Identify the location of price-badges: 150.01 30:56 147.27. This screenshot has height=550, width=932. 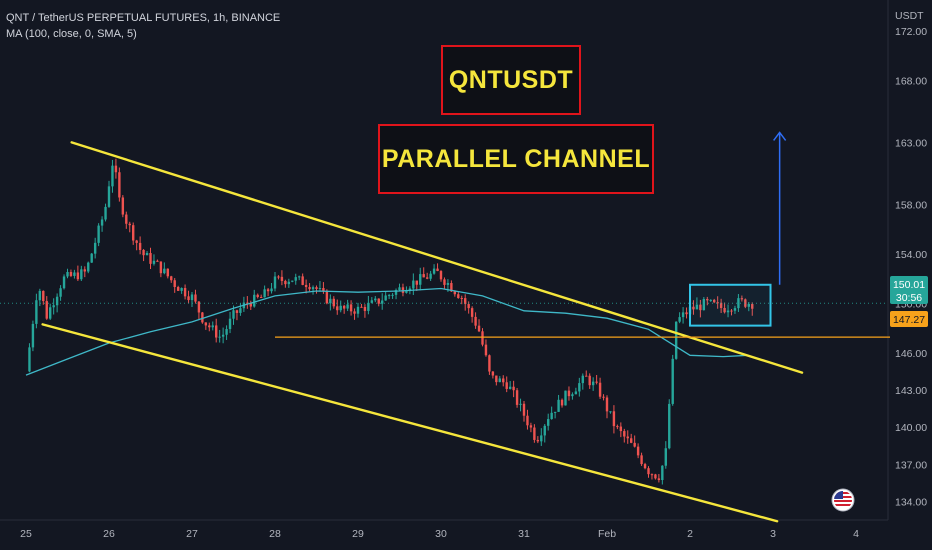
(909, 301).